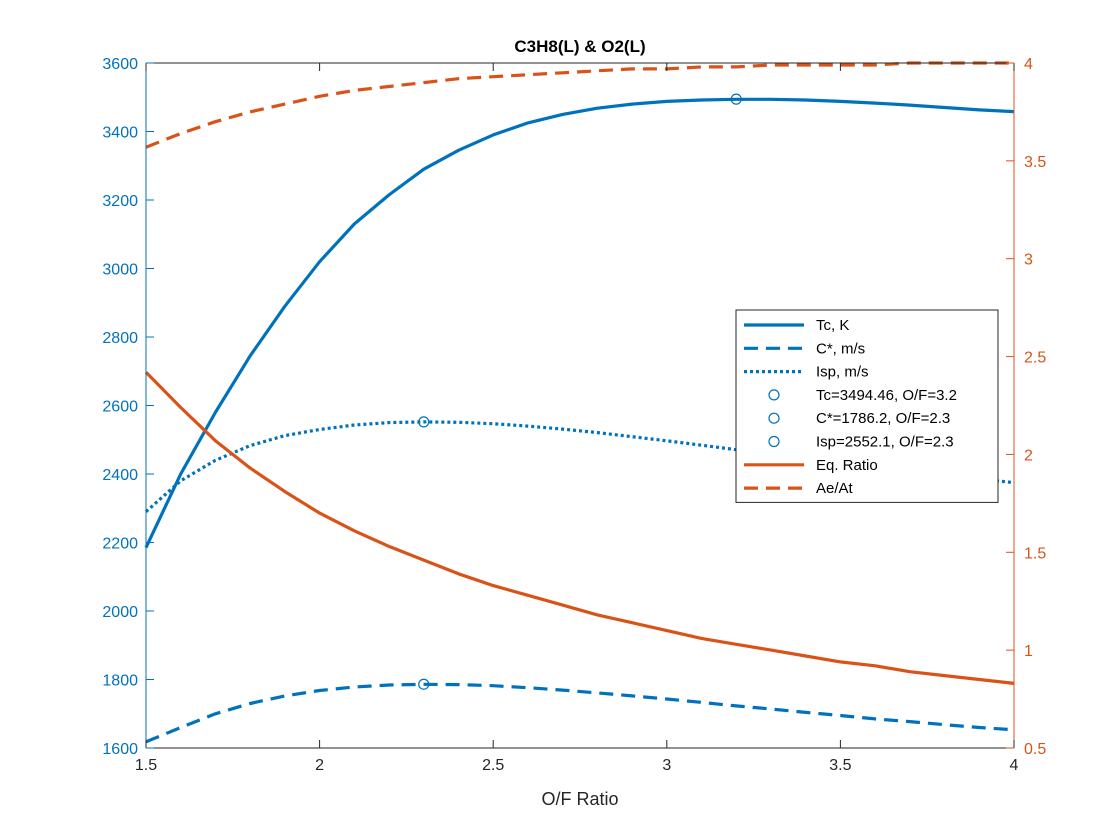 This screenshot has height=840, width=1120. I want to click on legend-label-0: Tc, K, so click(832, 325).